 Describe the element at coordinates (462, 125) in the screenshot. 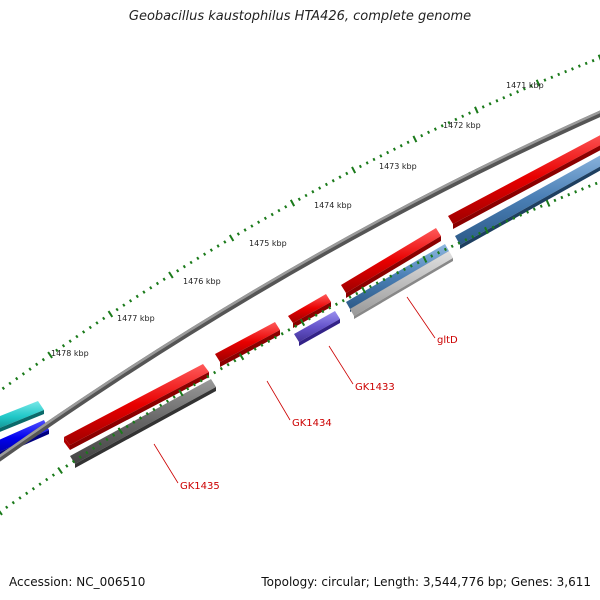

I see `kbp-label: 1472 kbp` at that location.